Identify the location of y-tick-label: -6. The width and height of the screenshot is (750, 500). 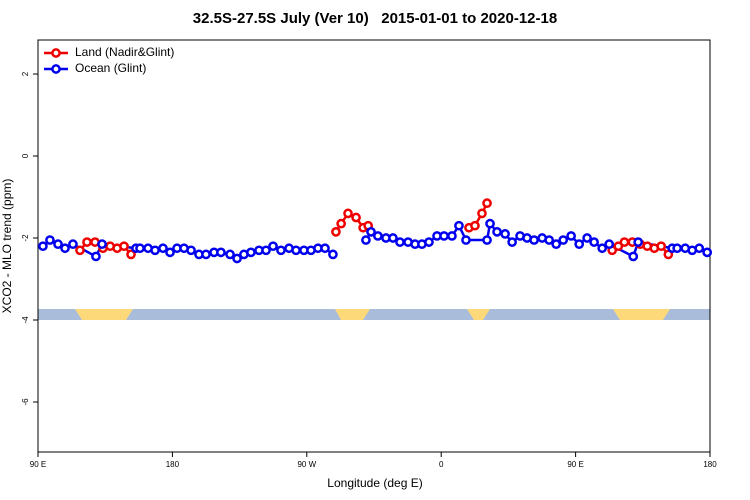
(25, 402).